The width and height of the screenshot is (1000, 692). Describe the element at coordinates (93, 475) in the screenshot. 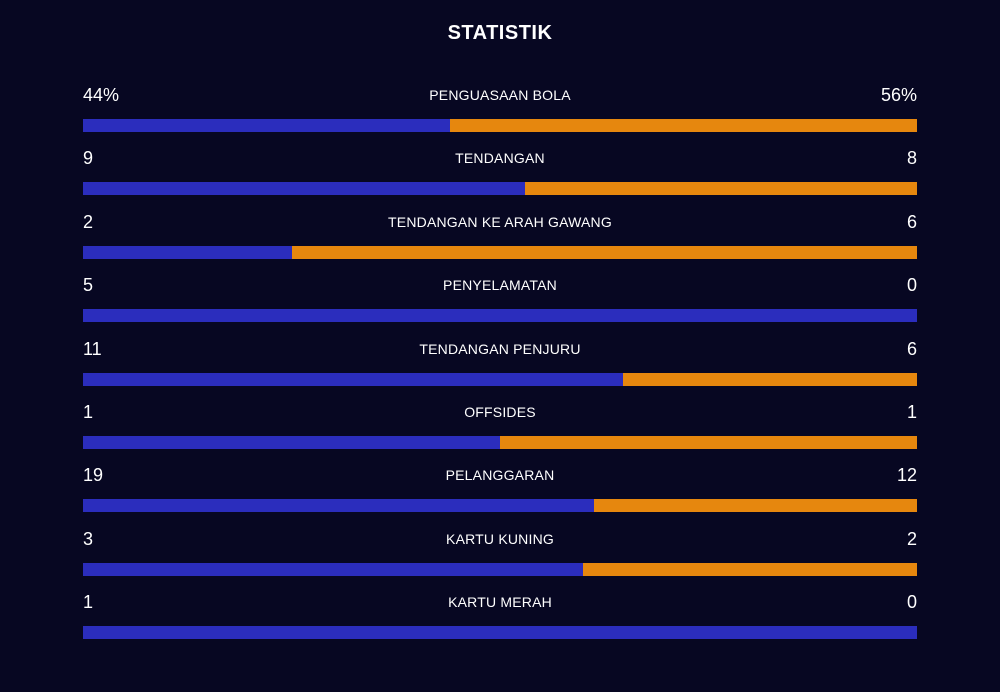

I see `stat-home-value: 19` at that location.